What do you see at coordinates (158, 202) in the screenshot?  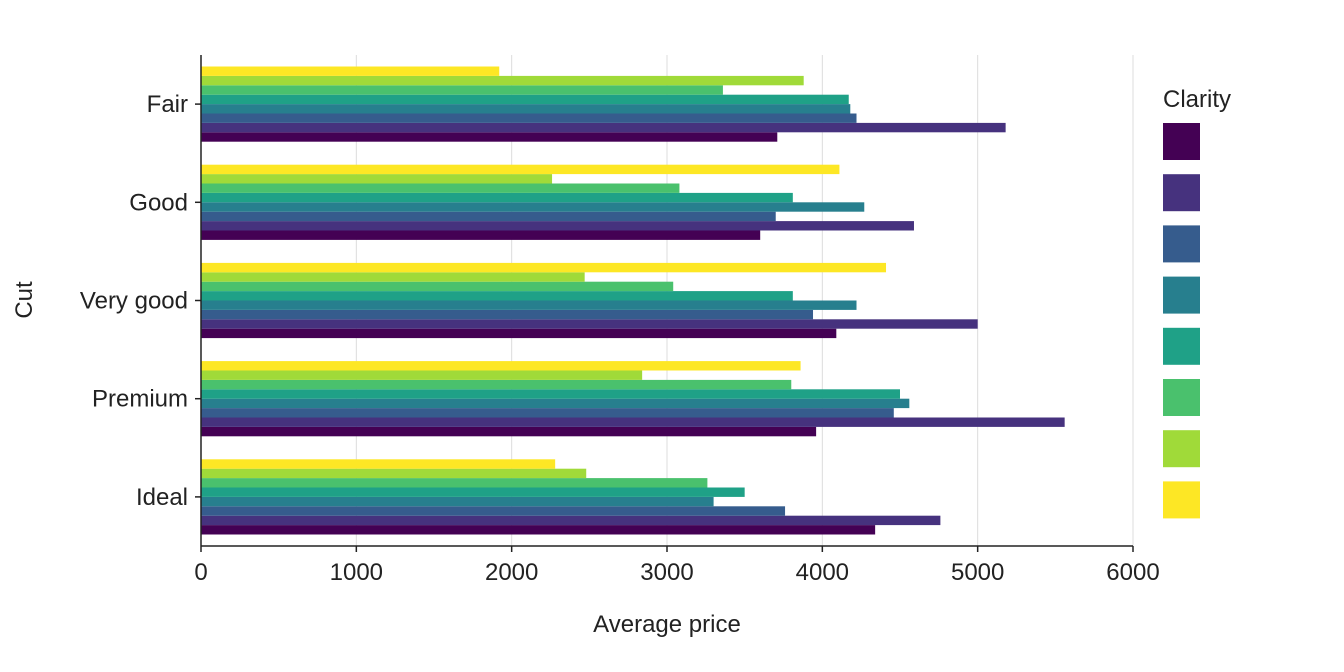 I see `y-tick-label: Good` at bounding box center [158, 202].